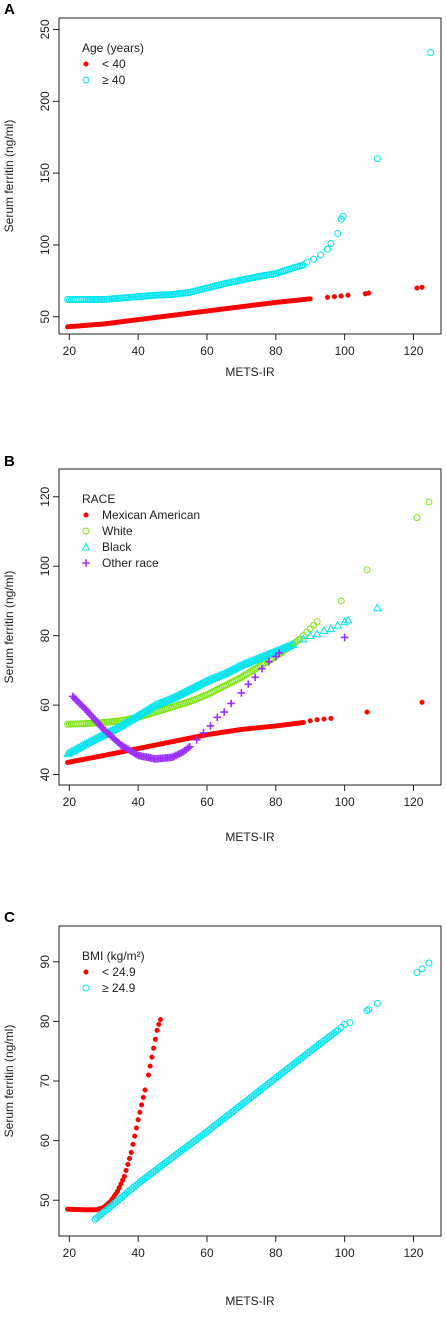 The width and height of the screenshot is (446, 1339). I want to click on x-tick-label: 60, so click(207, 1253).